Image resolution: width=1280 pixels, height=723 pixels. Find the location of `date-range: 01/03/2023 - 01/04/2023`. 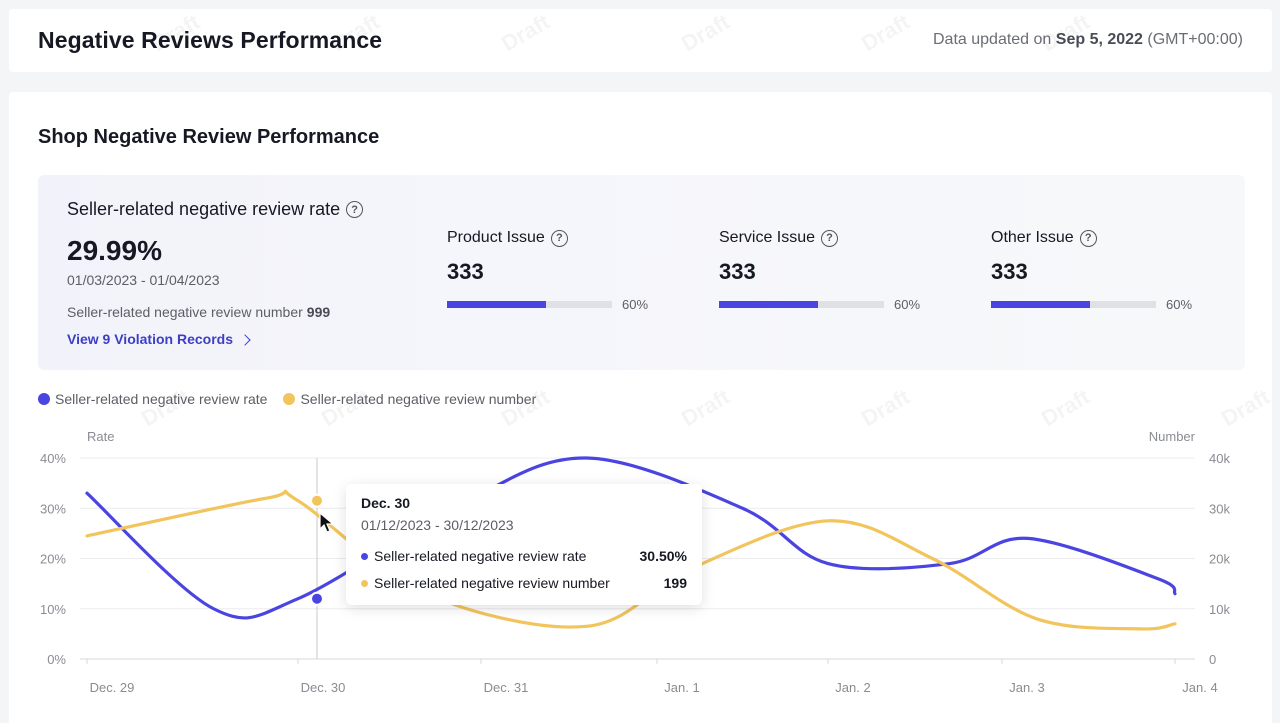

date-range: 01/03/2023 - 01/04/2023 is located at coordinates (143, 280).